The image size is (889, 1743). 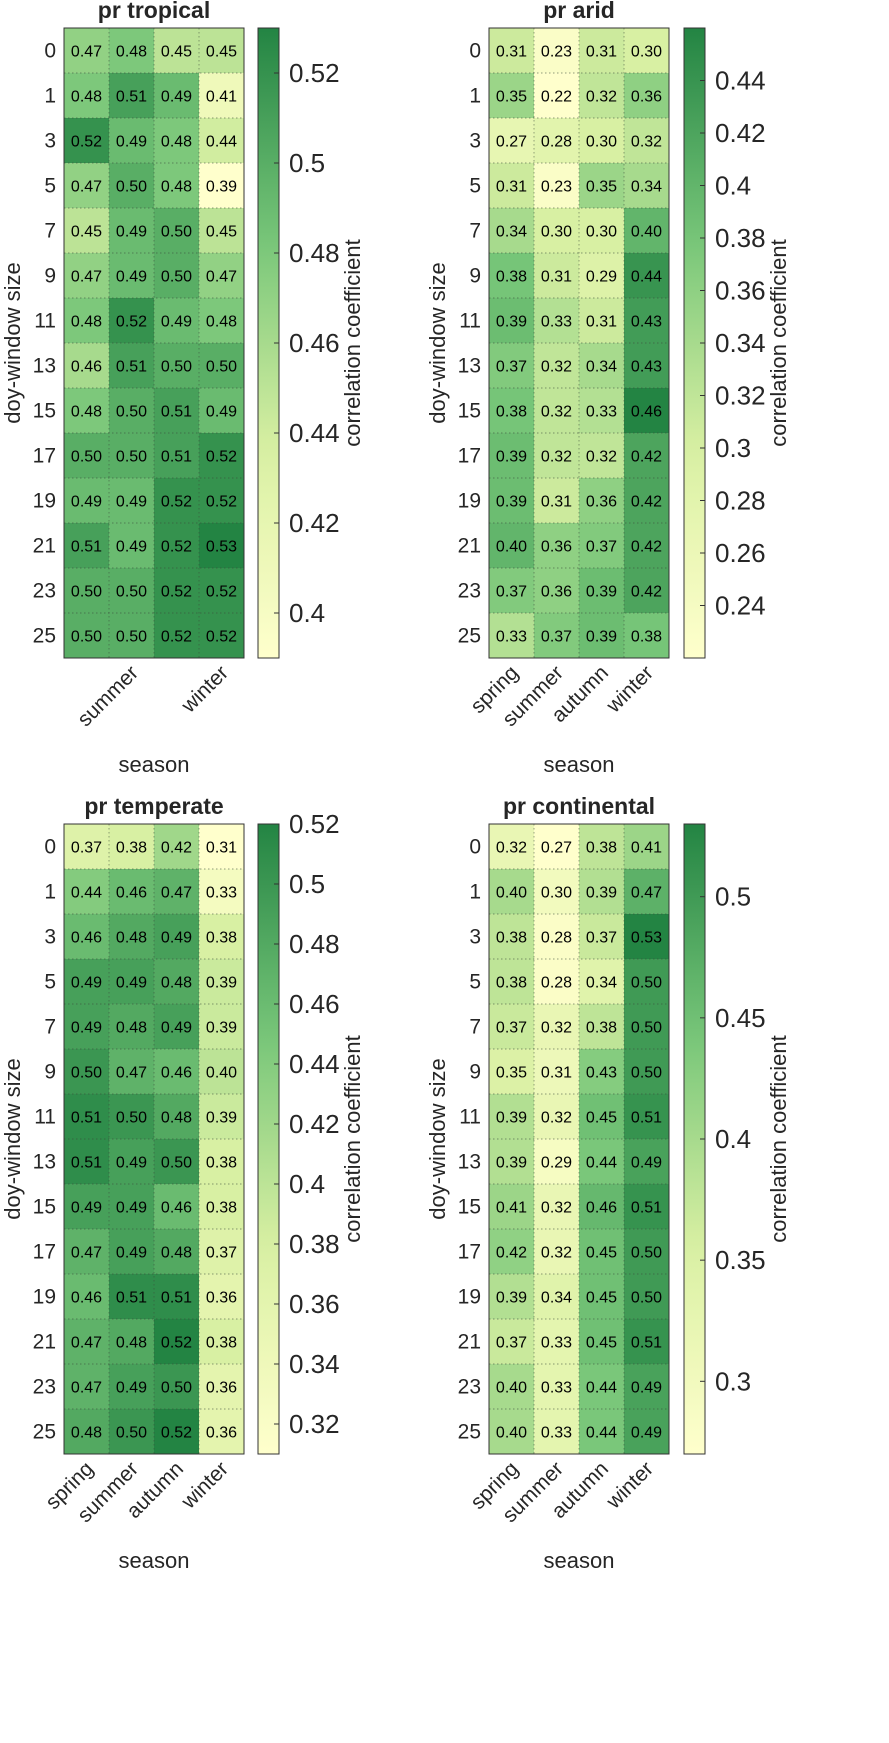 I want to click on x-axis-label: season, so click(x=154, y=764).